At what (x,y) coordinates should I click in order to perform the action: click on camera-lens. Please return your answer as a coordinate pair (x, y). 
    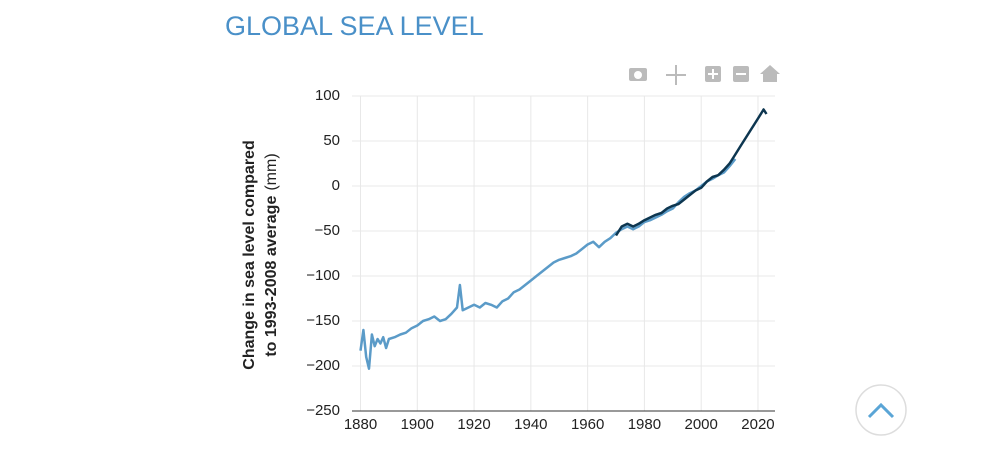
    Looking at the image, I should click on (638, 75).